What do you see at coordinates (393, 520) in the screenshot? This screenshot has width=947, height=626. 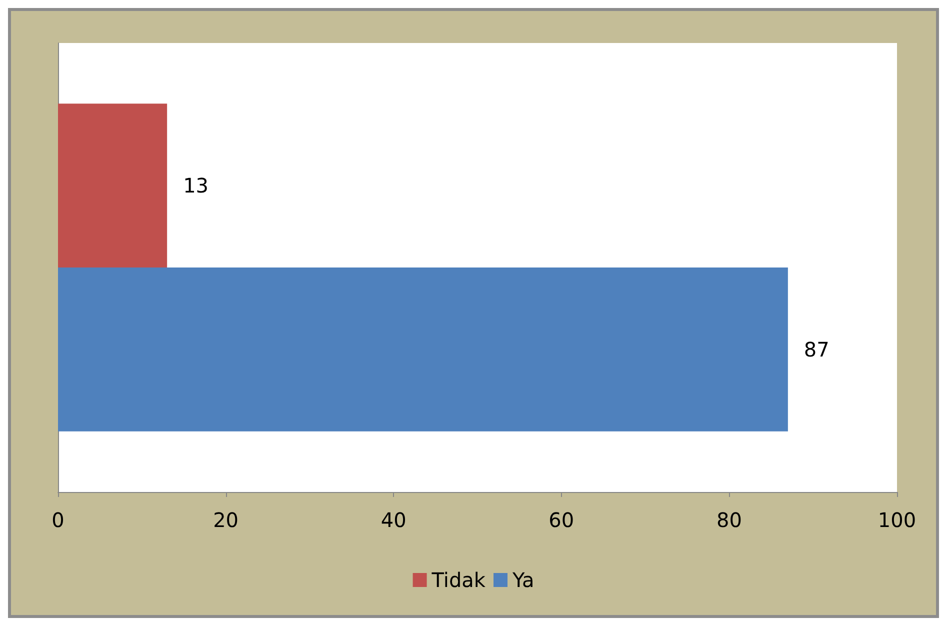 I see `x-tick-label: 40` at bounding box center [393, 520].